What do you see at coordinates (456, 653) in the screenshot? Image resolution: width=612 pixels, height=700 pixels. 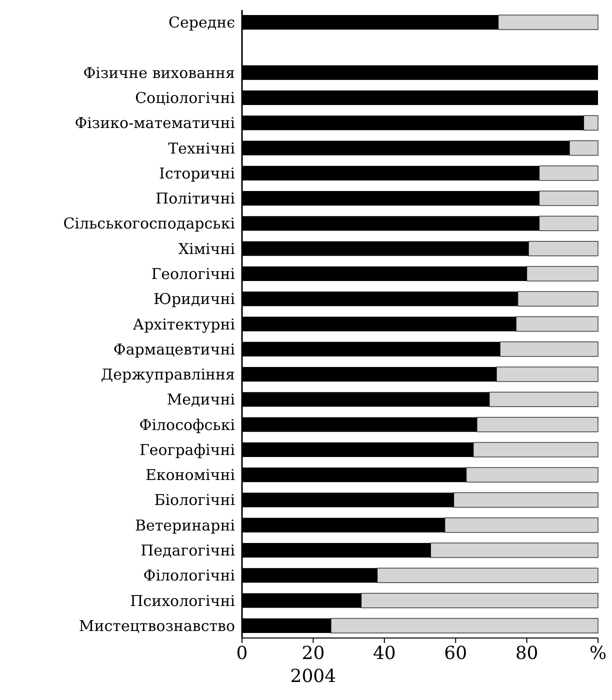 I see `x-tick-label: 60` at bounding box center [456, 653].